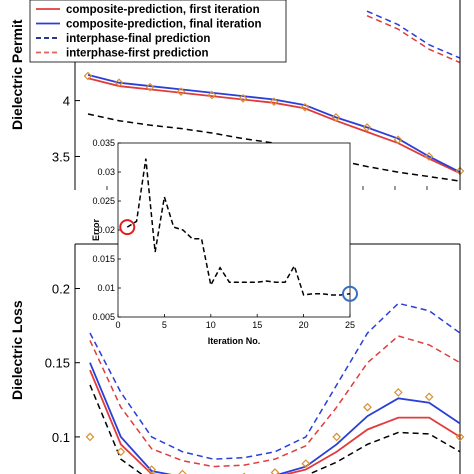  I want to click on inset-ytick-label-0: 0.005, so click(103, 317).